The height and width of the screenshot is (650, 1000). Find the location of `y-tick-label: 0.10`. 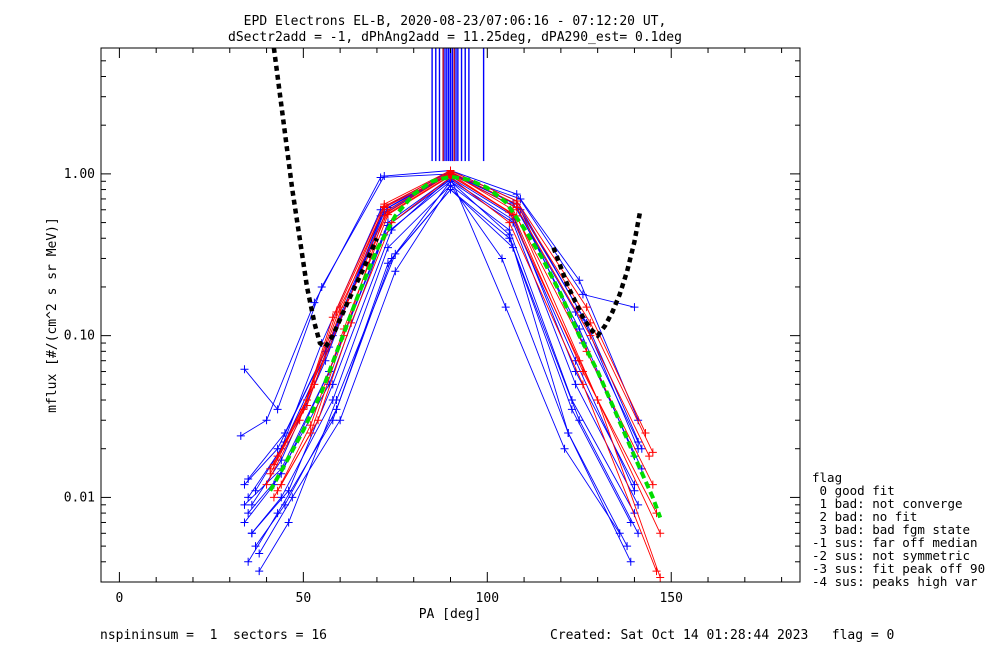

y-tick-label: 0.10 is located at coordinates (79, 336).